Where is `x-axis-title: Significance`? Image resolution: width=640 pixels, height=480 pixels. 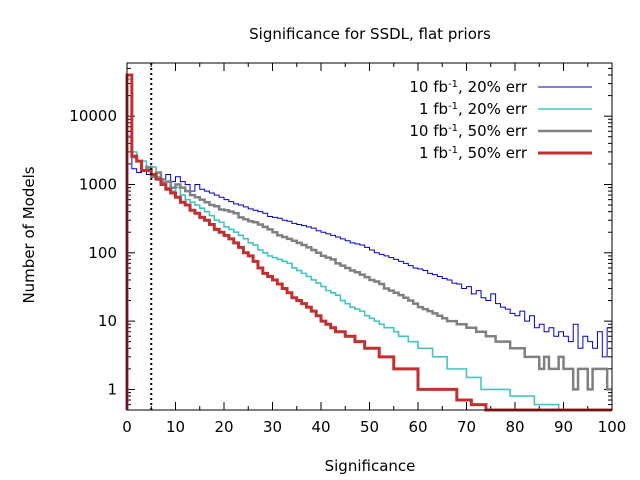 x-axis-title: Significance is located at coordinates (370, 466).